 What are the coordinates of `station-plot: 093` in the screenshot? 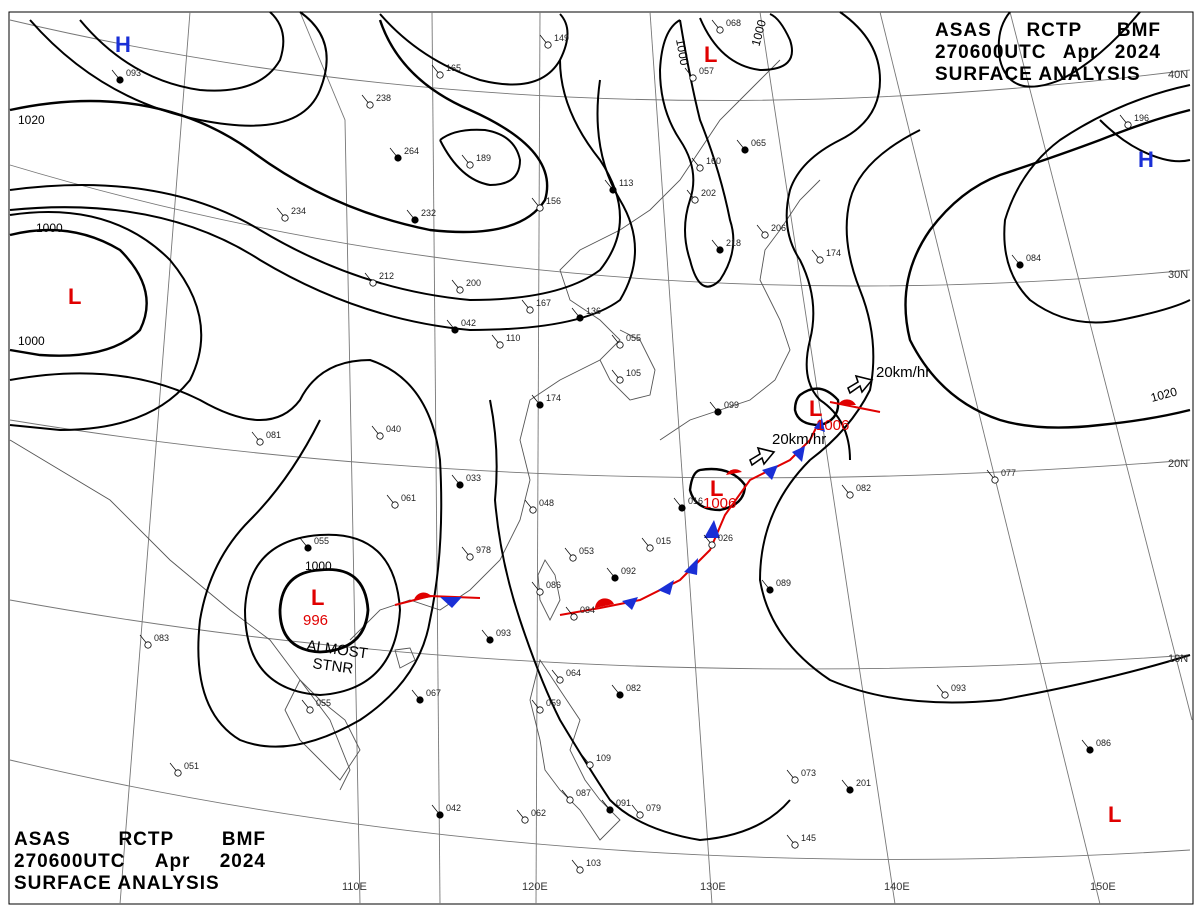 It's located at (126, 76).